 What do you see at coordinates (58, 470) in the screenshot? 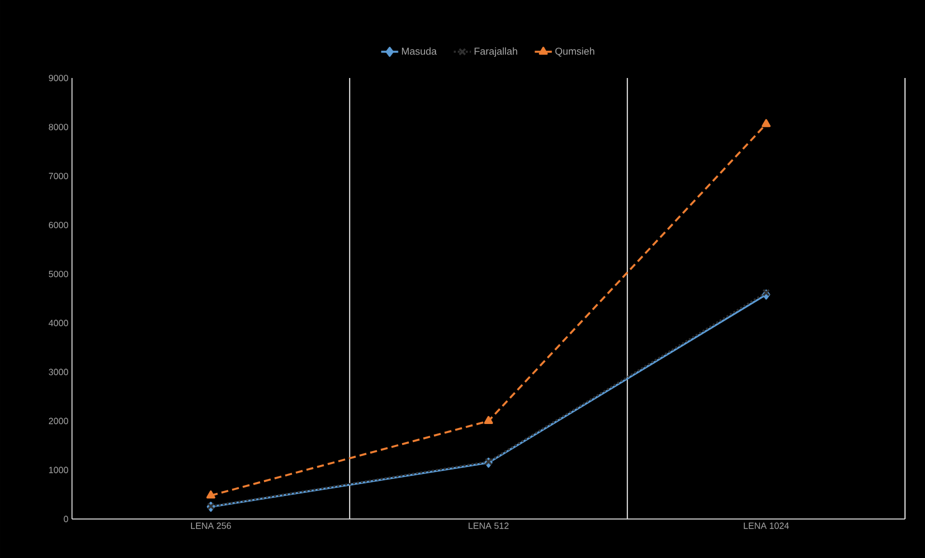
I see `y-tick-label: 1000` at bounding box center [58, 470].